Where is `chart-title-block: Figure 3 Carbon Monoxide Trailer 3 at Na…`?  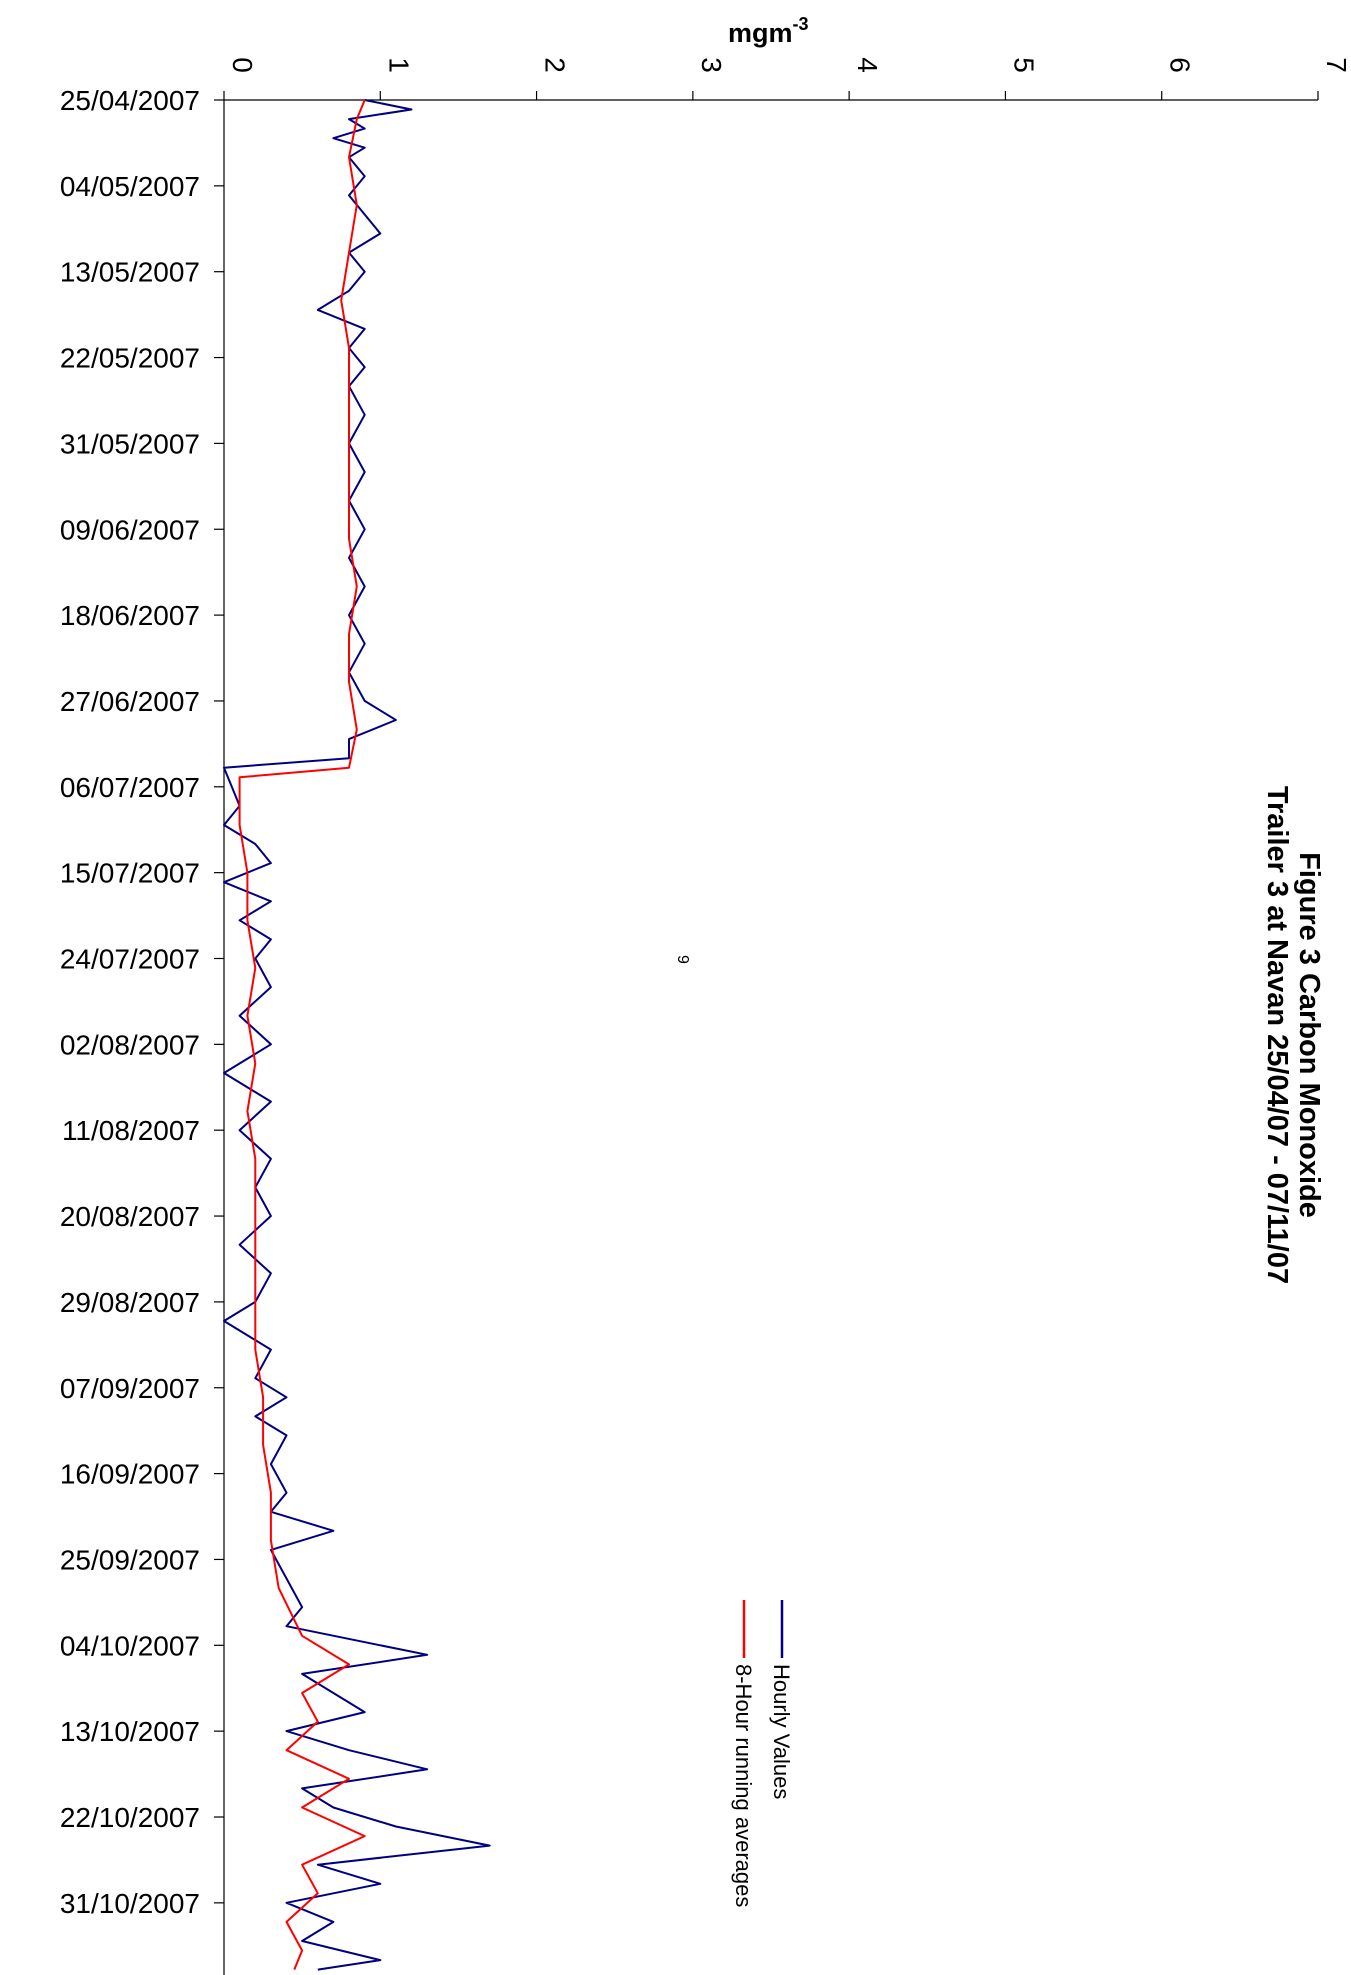 chart-title-block: Figure 3 Carbon Monoxide Trailer 3 at Na… is located at coordinates (1293, 1035).